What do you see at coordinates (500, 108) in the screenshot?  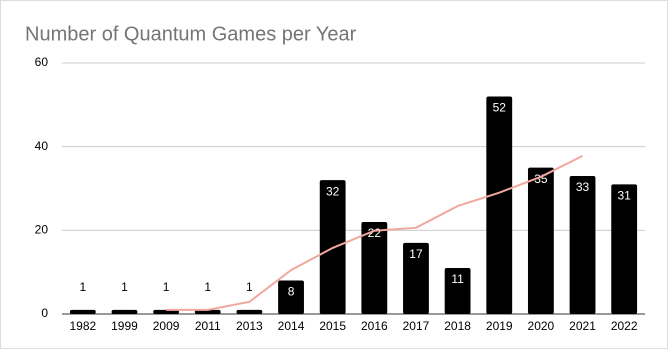 I see `data-label: 52` at bounding box center [500, 108].